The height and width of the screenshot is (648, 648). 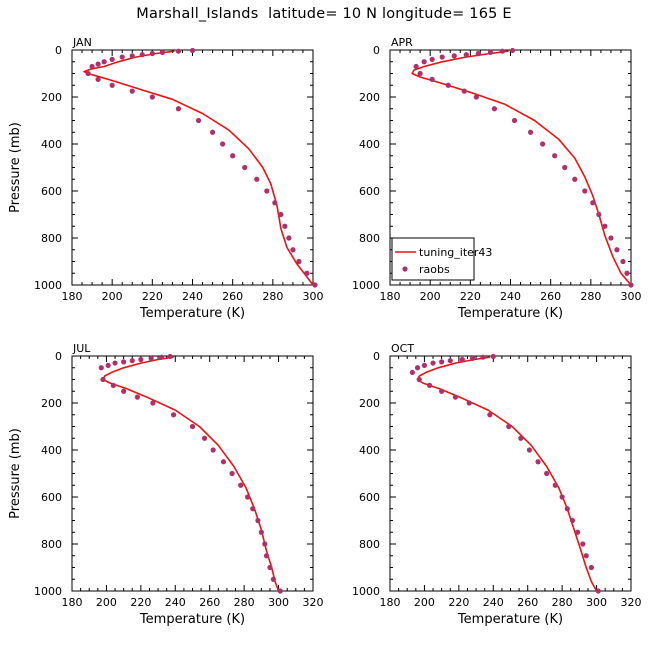 What do you see at coordinates (470, 296) in the screenshot?
I see `x-tick-label: 220` at bounding box center [470, 296].